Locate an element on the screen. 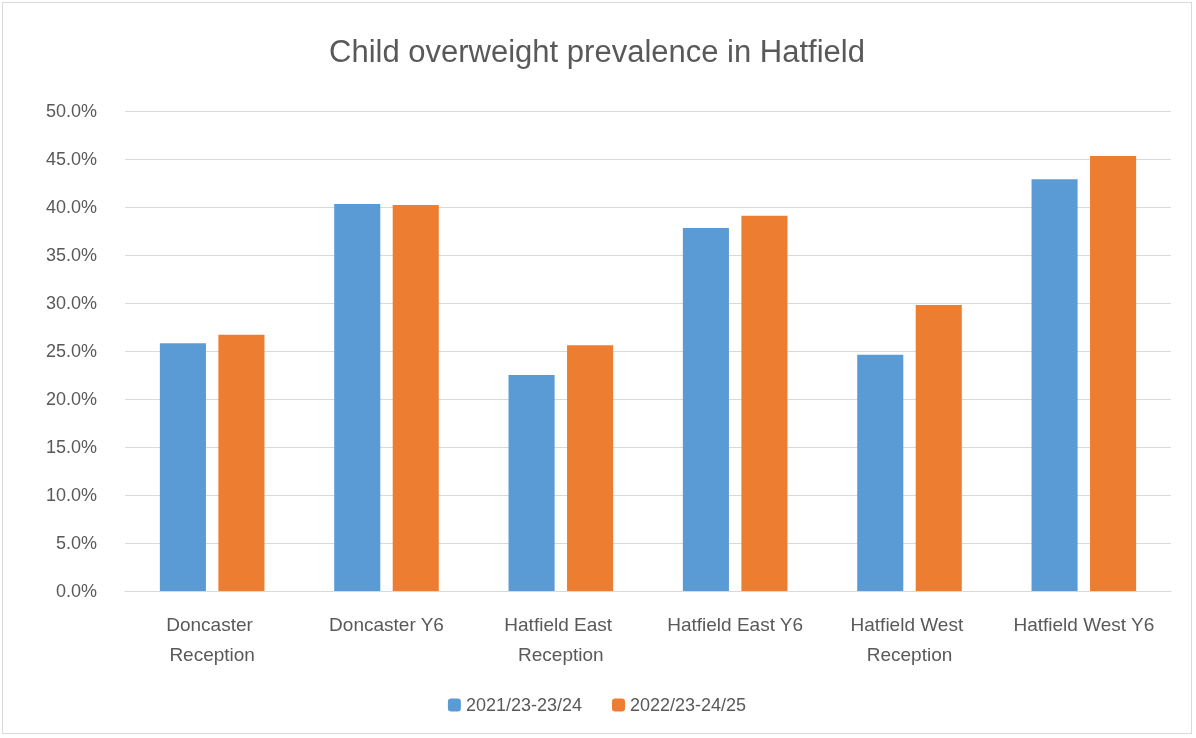 The height and width of the screenshot is (738, 1196). y-tick-label: 5.0% is located at coordinates (76, 543).